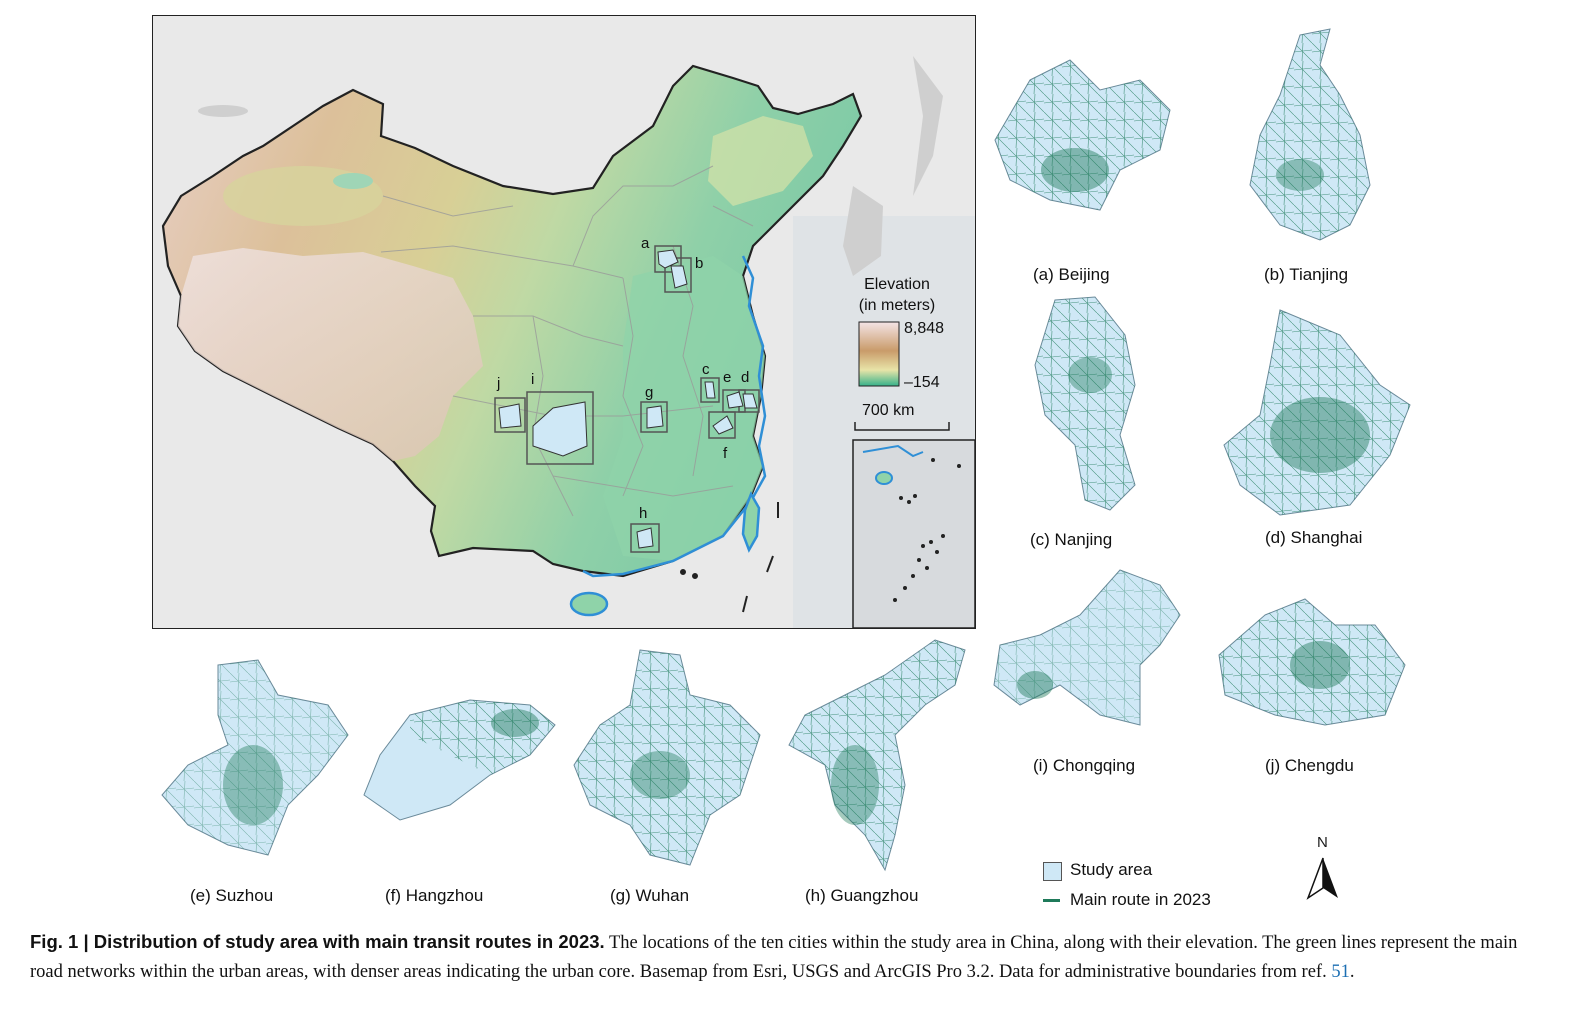  What do you see at coordinates (1090, 405) in the screenshot?
I see `city-map-nanjing` at bounding box center [1090, 405].